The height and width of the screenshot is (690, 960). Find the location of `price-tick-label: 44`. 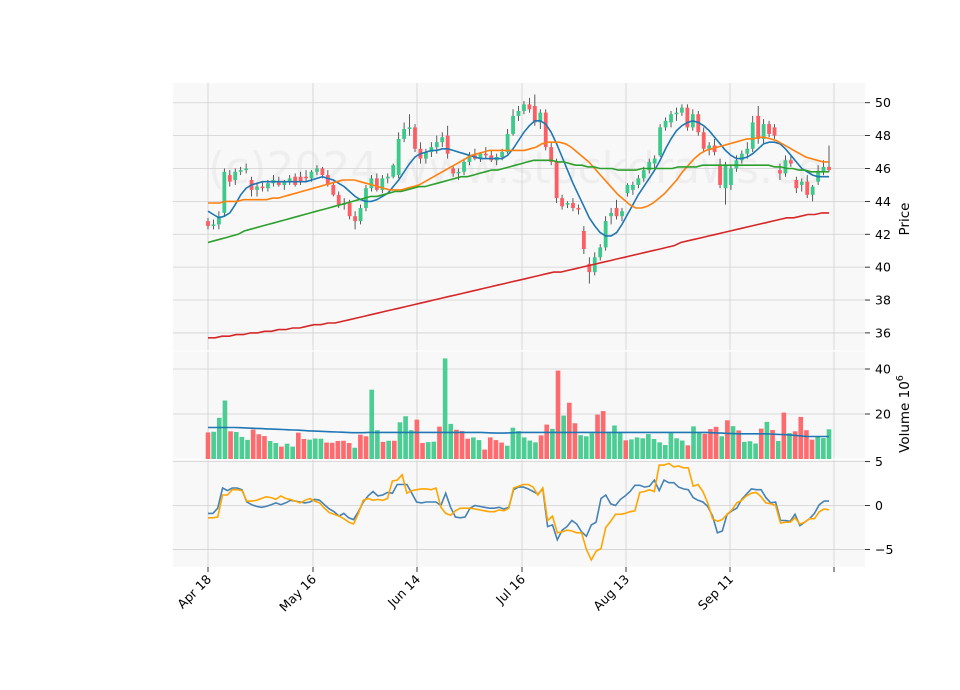

price-tick-label: 44 is located at coordinates (883, 201).